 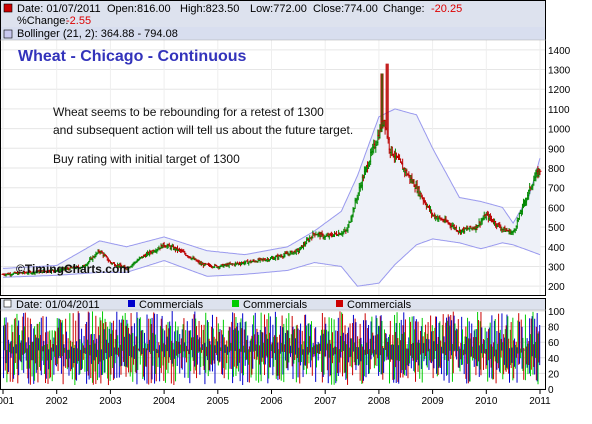 I want to click on x-tick-label: 2006, so click(x=271, y=401).